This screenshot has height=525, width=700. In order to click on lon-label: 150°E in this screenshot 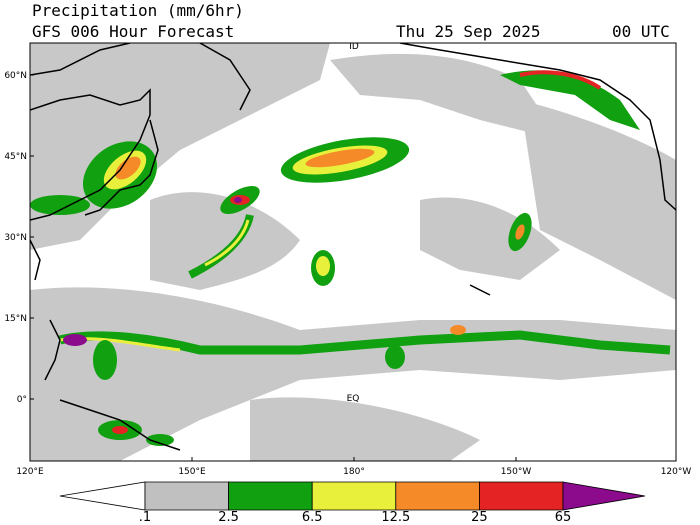, I will do `click(192, 472)`.